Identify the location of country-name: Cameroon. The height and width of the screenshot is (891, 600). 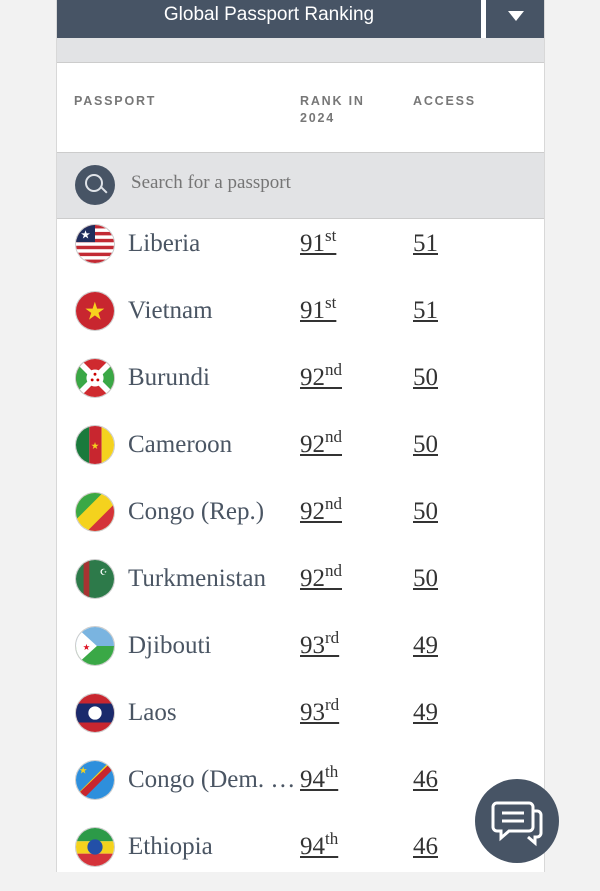
(180, 444).